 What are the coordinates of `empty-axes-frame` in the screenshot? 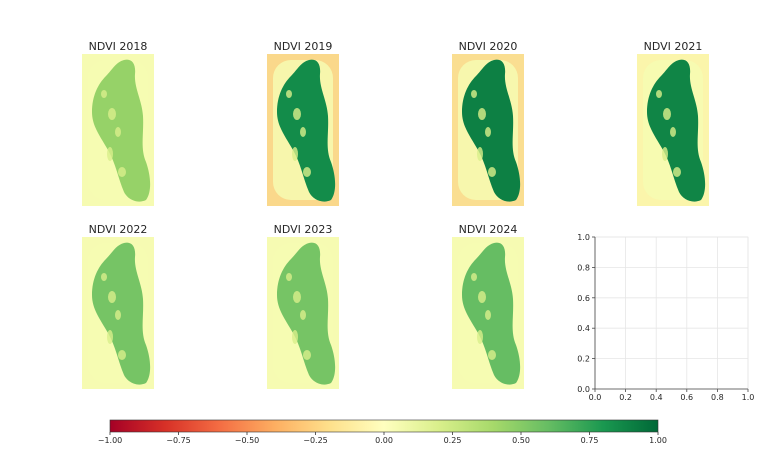 It's located at (671, 313).